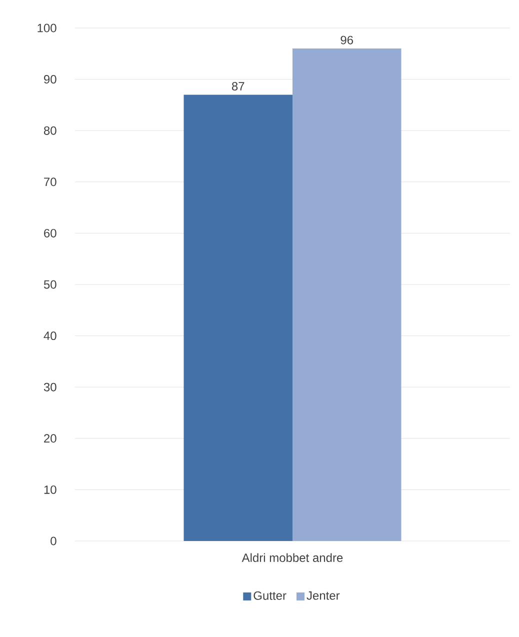 This screenshot has width=519, height=637. What do you see at coordinates (50, 182) in the screenshot?
I see `y-tick-label: 70` at bounding box center [50, 182].